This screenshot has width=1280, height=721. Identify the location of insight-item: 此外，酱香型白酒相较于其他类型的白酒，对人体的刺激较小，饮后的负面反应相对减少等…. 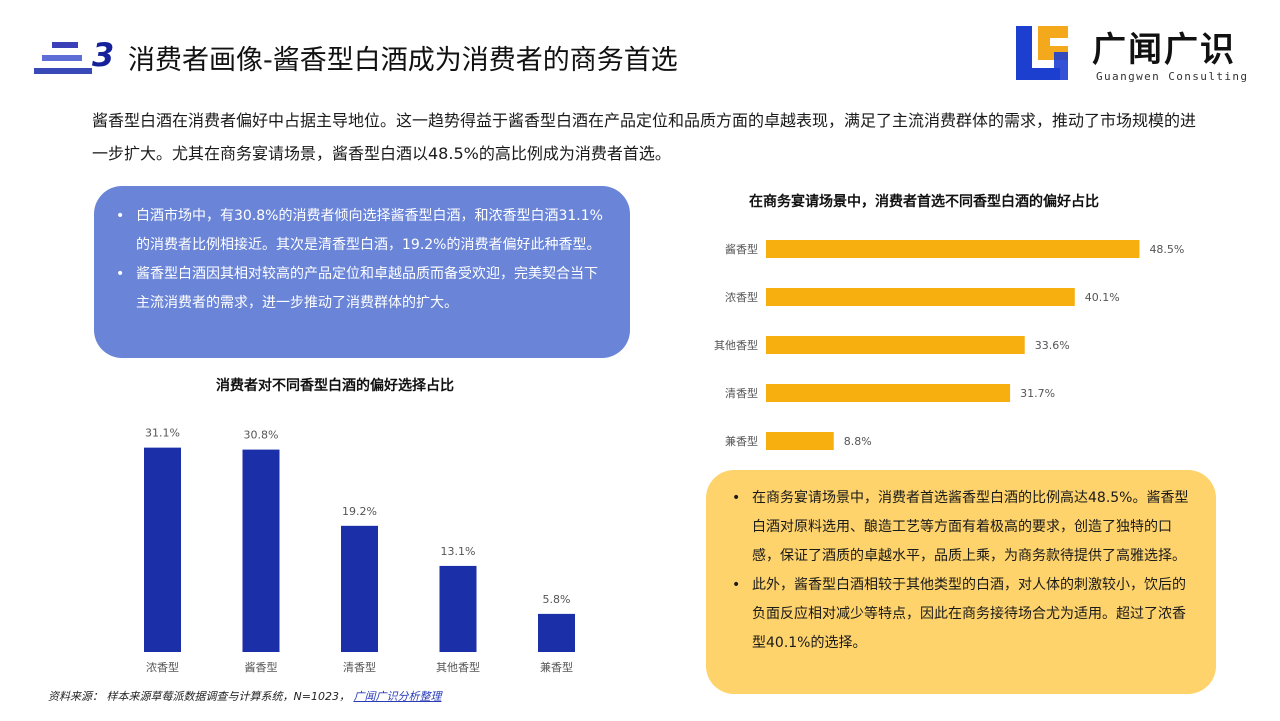
(961, 614).